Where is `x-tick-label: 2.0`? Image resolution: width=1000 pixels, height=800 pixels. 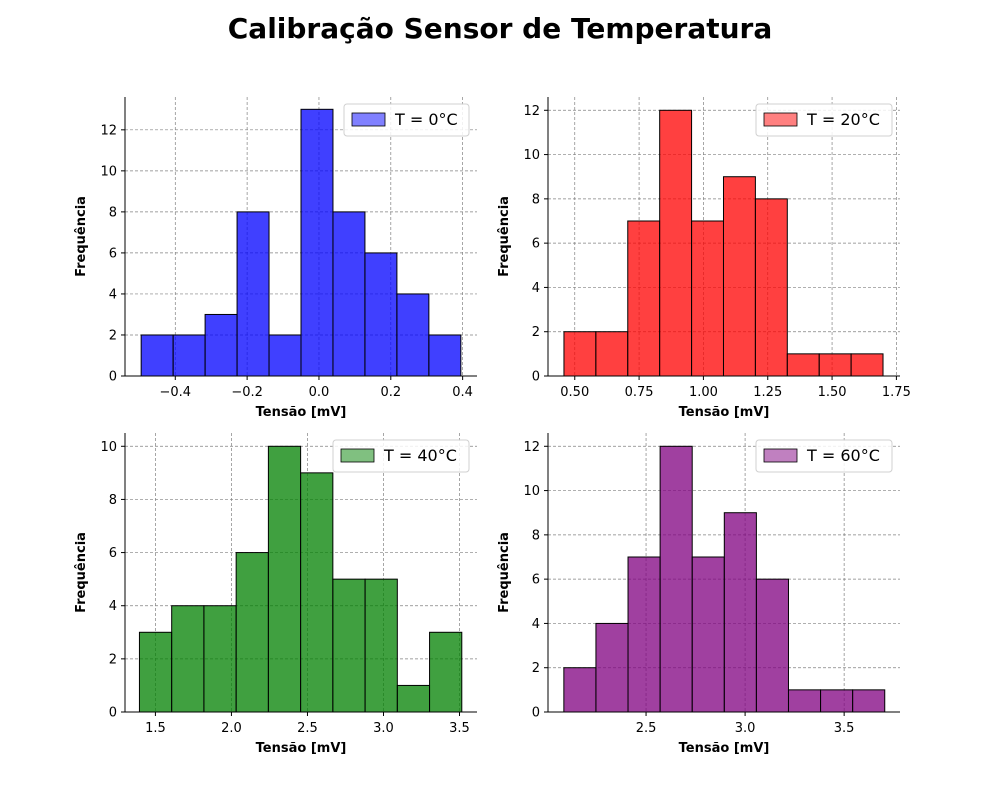
x-tick-label: 2.0 is located at coordinates (231, 728).